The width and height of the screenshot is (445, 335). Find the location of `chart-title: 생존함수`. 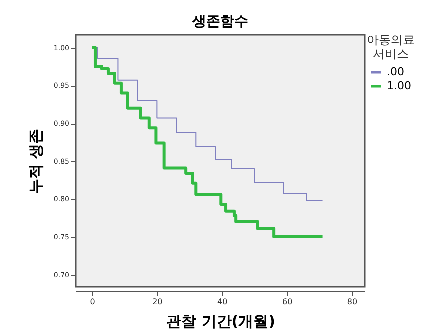

chart-title: 생존함수 is located at coordinates (220, 22).